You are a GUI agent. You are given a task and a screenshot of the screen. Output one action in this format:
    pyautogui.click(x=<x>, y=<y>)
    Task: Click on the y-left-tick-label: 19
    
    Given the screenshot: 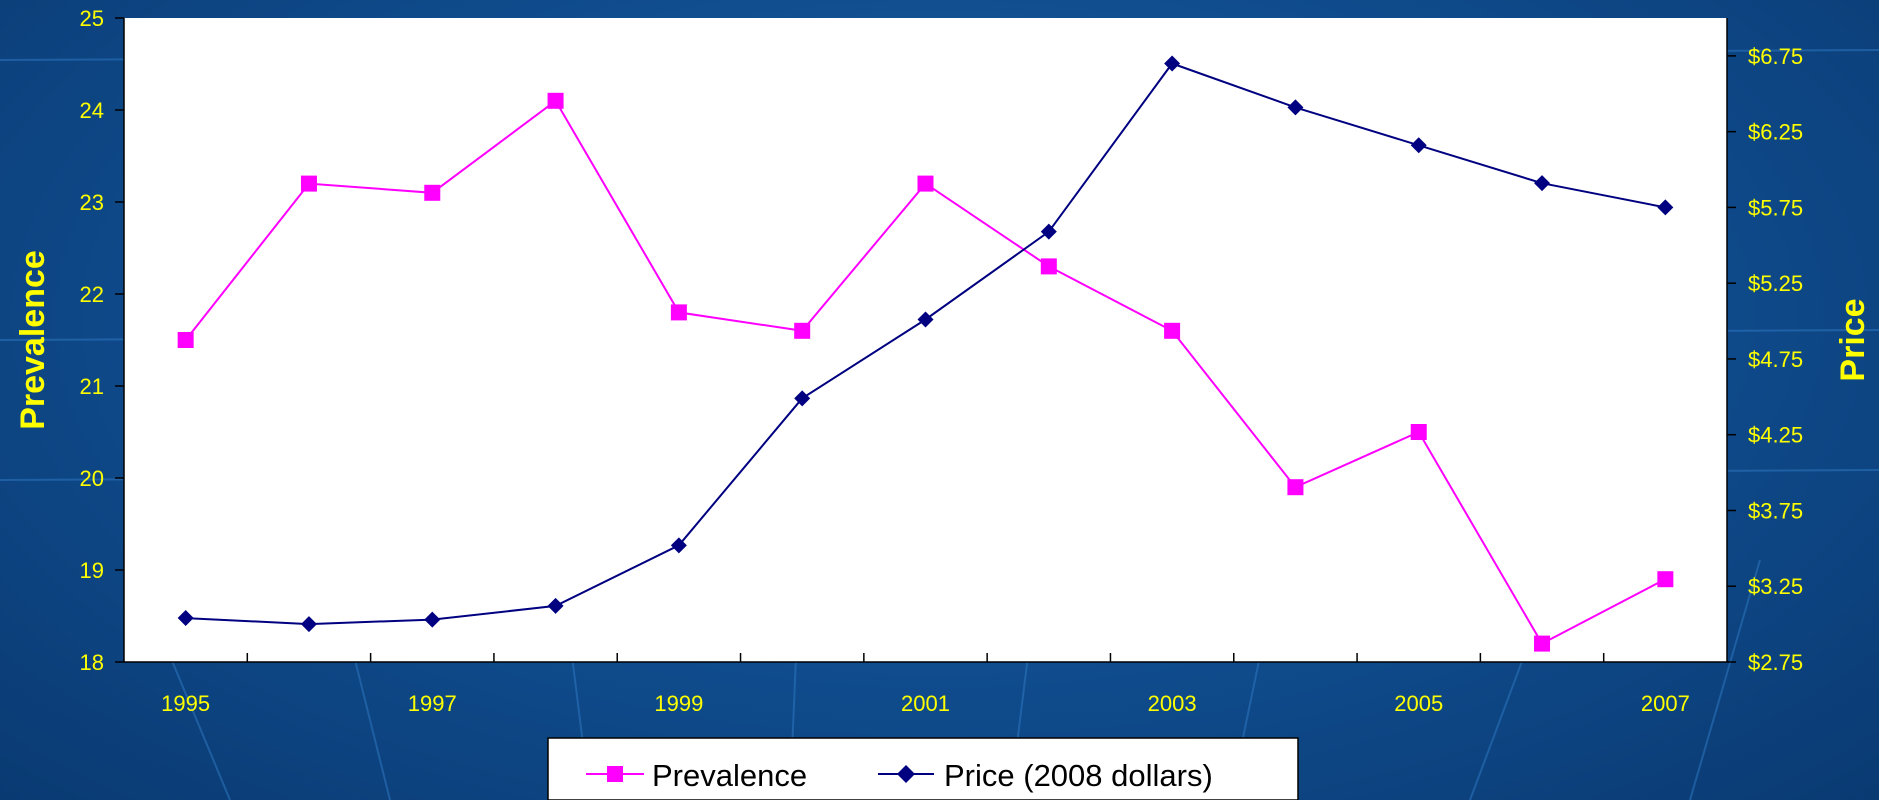 What is the action you would take?
    pyautogui.click(x=92, y=570)
    